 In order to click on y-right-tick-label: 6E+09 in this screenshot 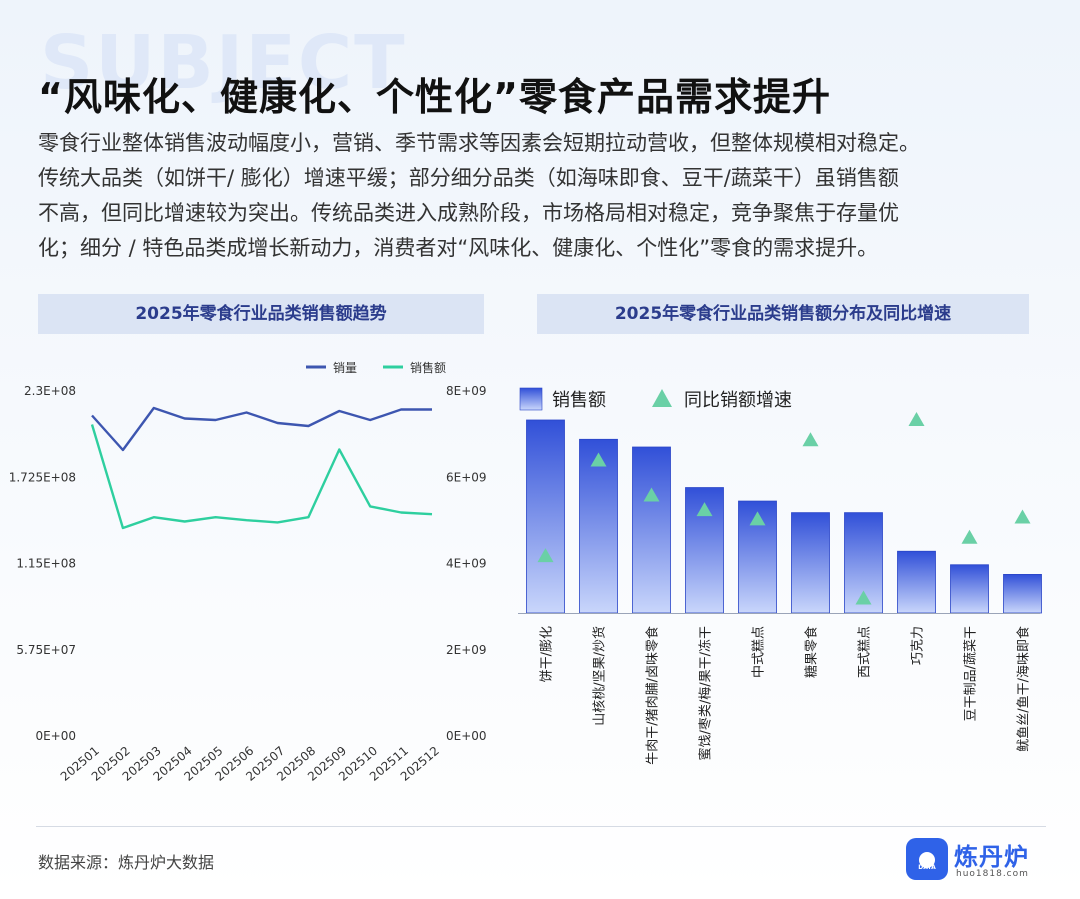, I will do `click(466, 477)`.